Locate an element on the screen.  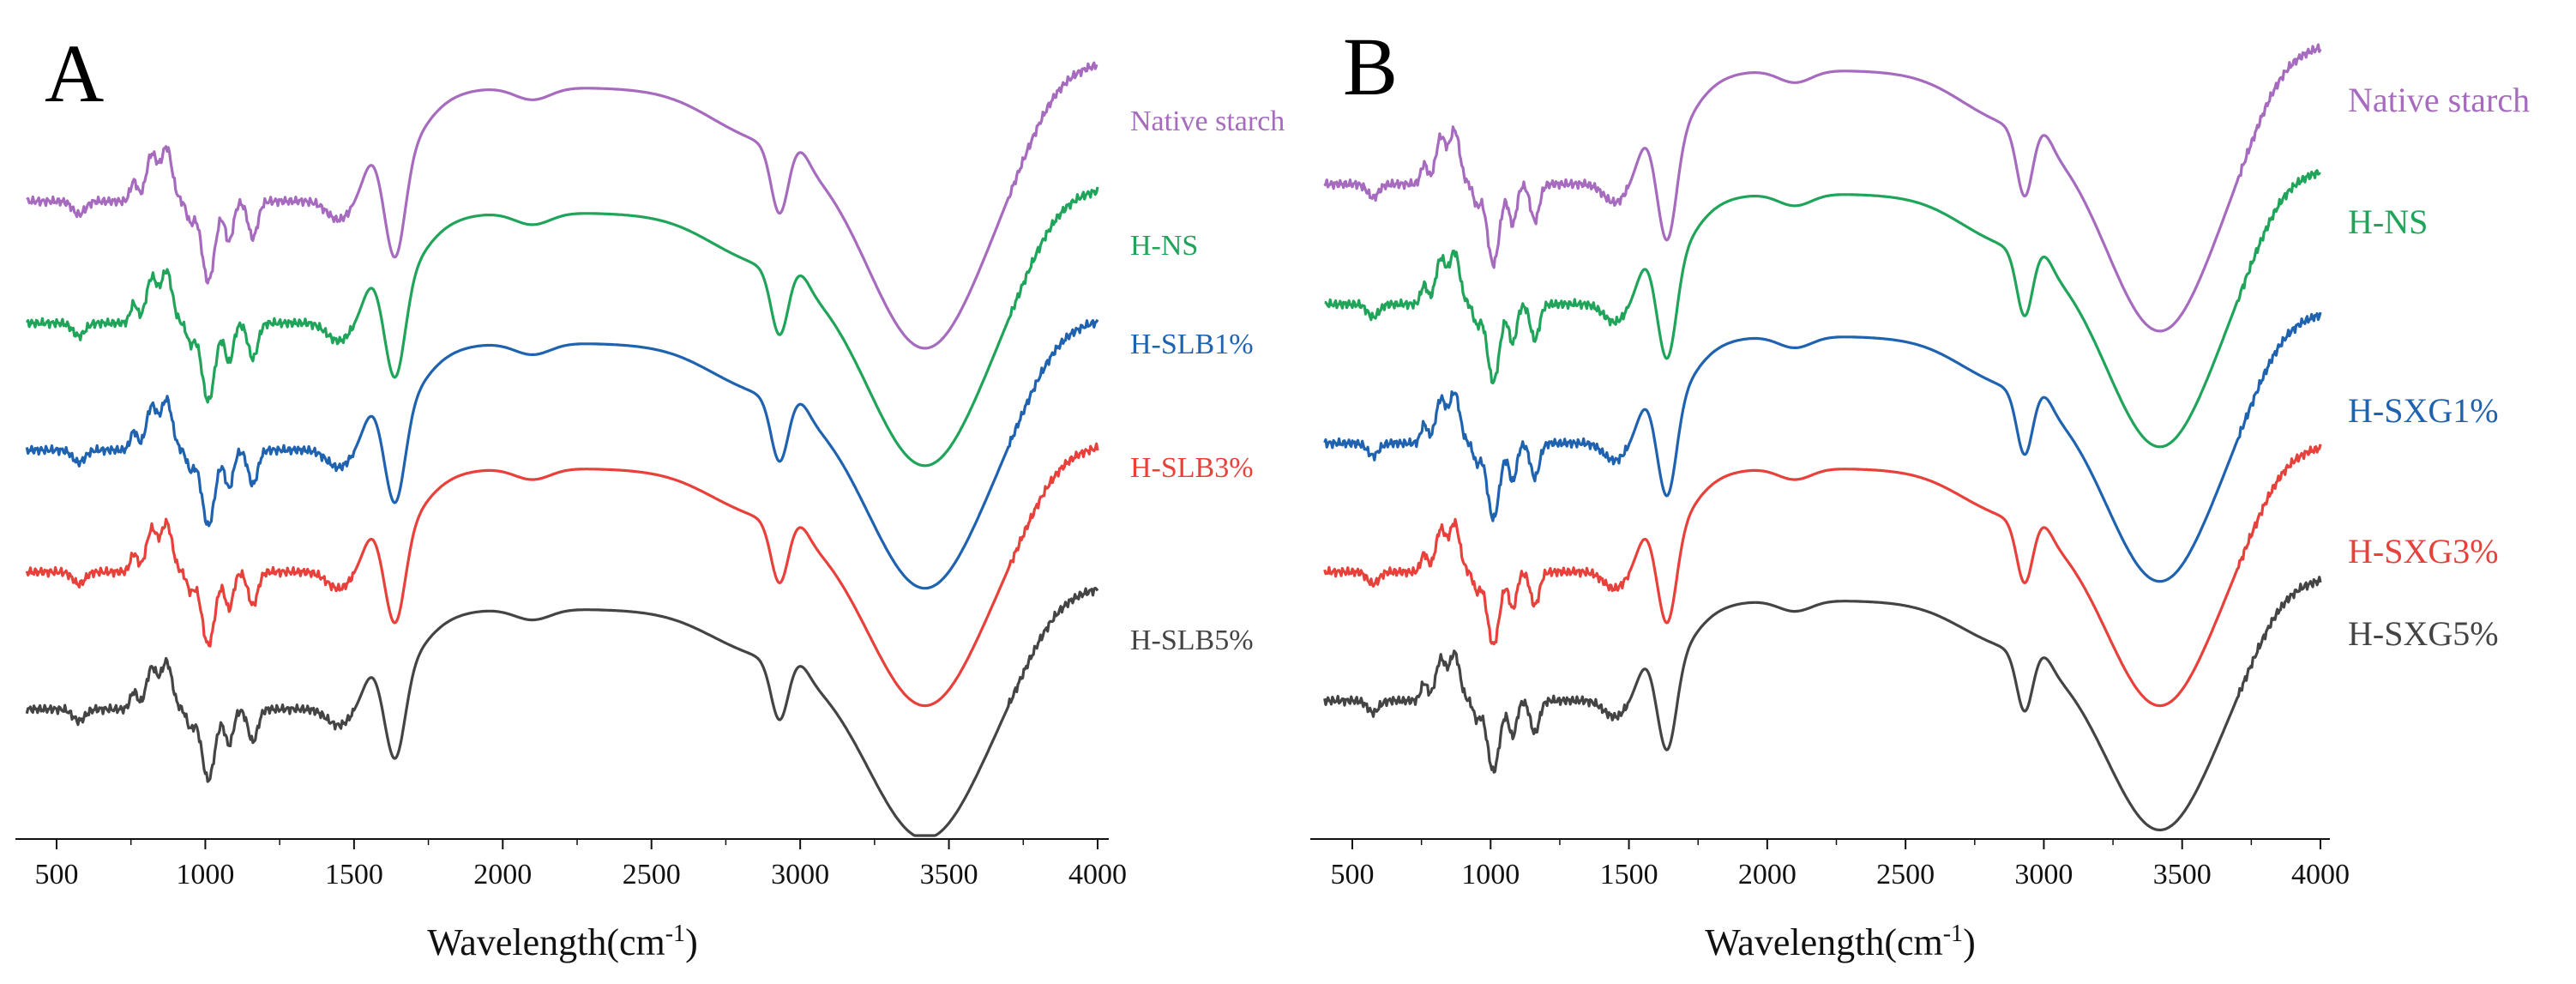
panel-a-x-axis-title-sup: -1 is located at coordinates (675, 934).